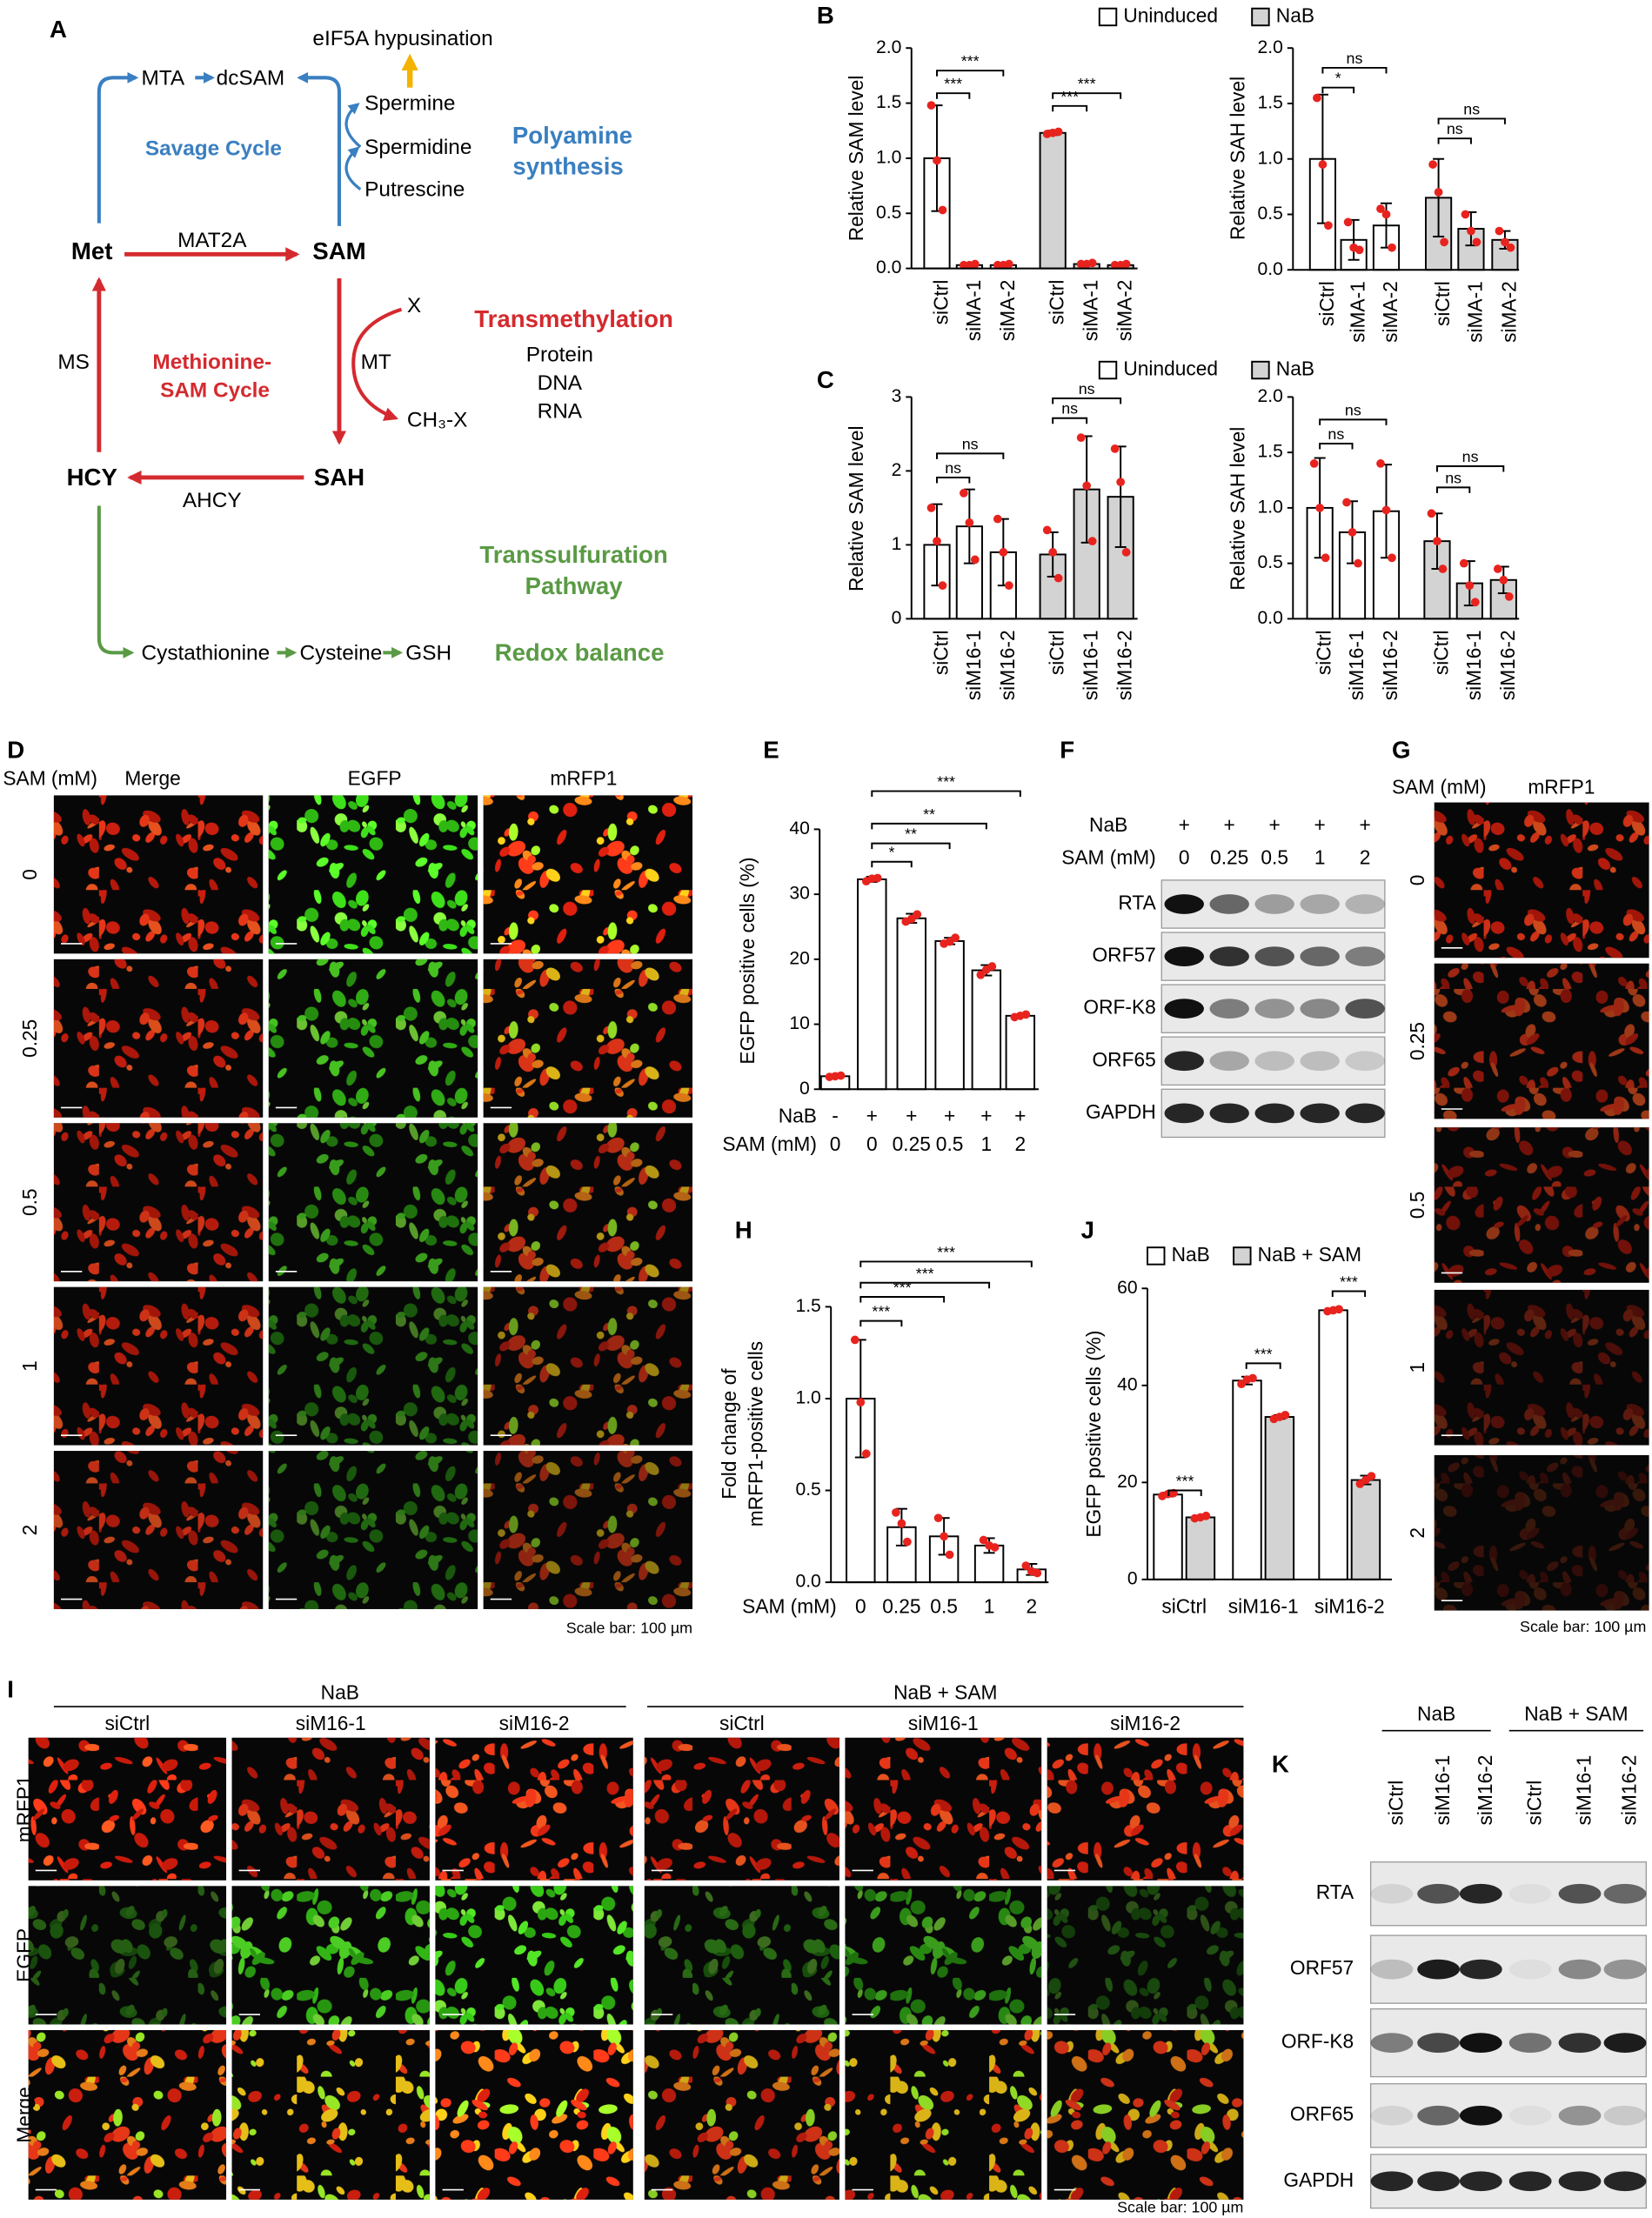  Describe the element at coordinates (742, 1723) in the screenshot. I see `column-label: siCtrl` at that location.